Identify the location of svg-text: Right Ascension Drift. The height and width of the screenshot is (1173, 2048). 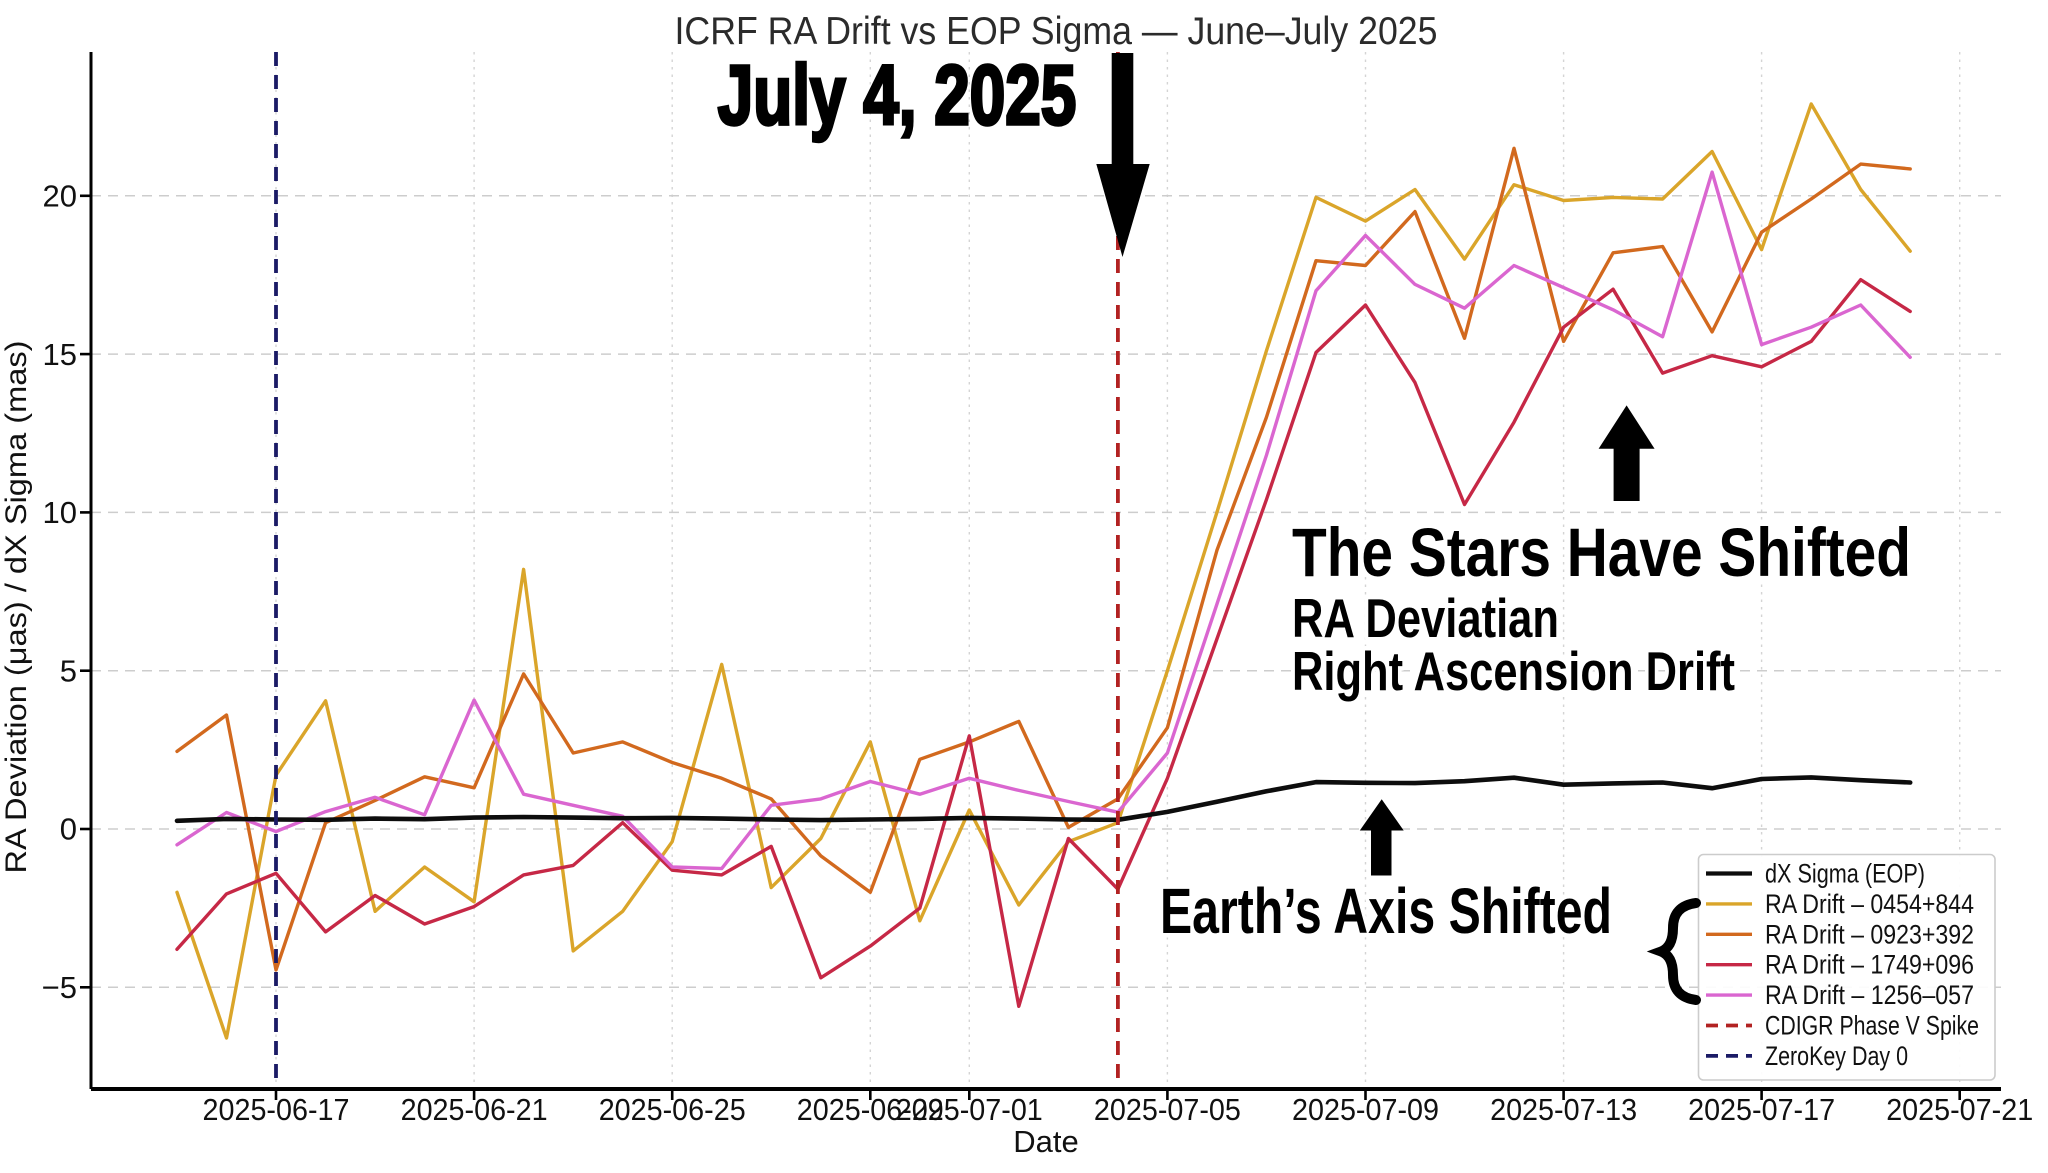
(1513, 671).